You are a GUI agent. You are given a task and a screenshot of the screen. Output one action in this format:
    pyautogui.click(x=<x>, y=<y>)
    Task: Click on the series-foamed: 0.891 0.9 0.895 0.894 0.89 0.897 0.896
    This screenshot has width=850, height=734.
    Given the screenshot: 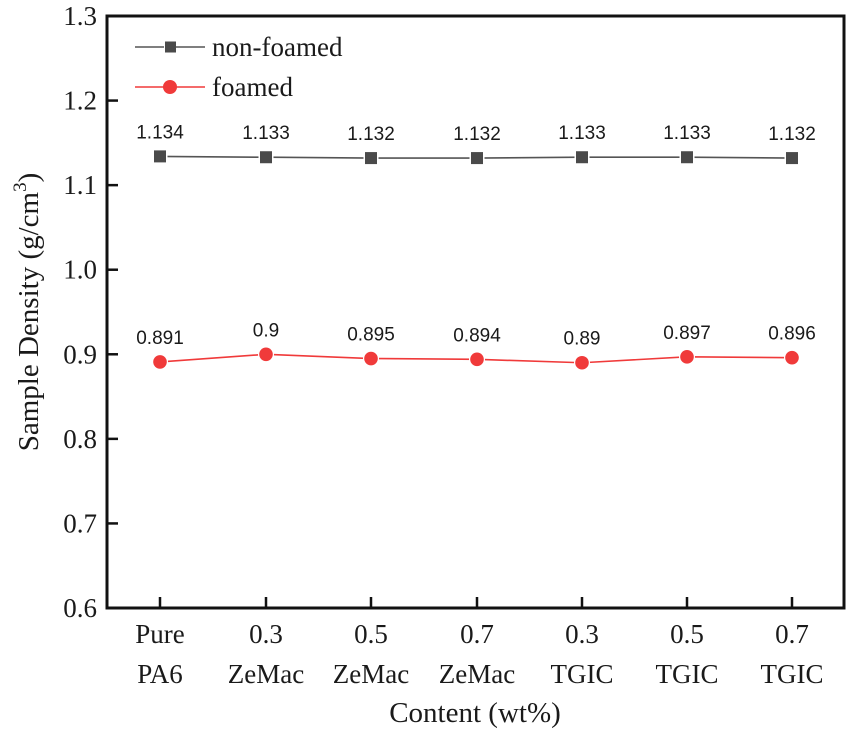 What is the action you would take?
    pyautogui.click(x=476, y=345)
    